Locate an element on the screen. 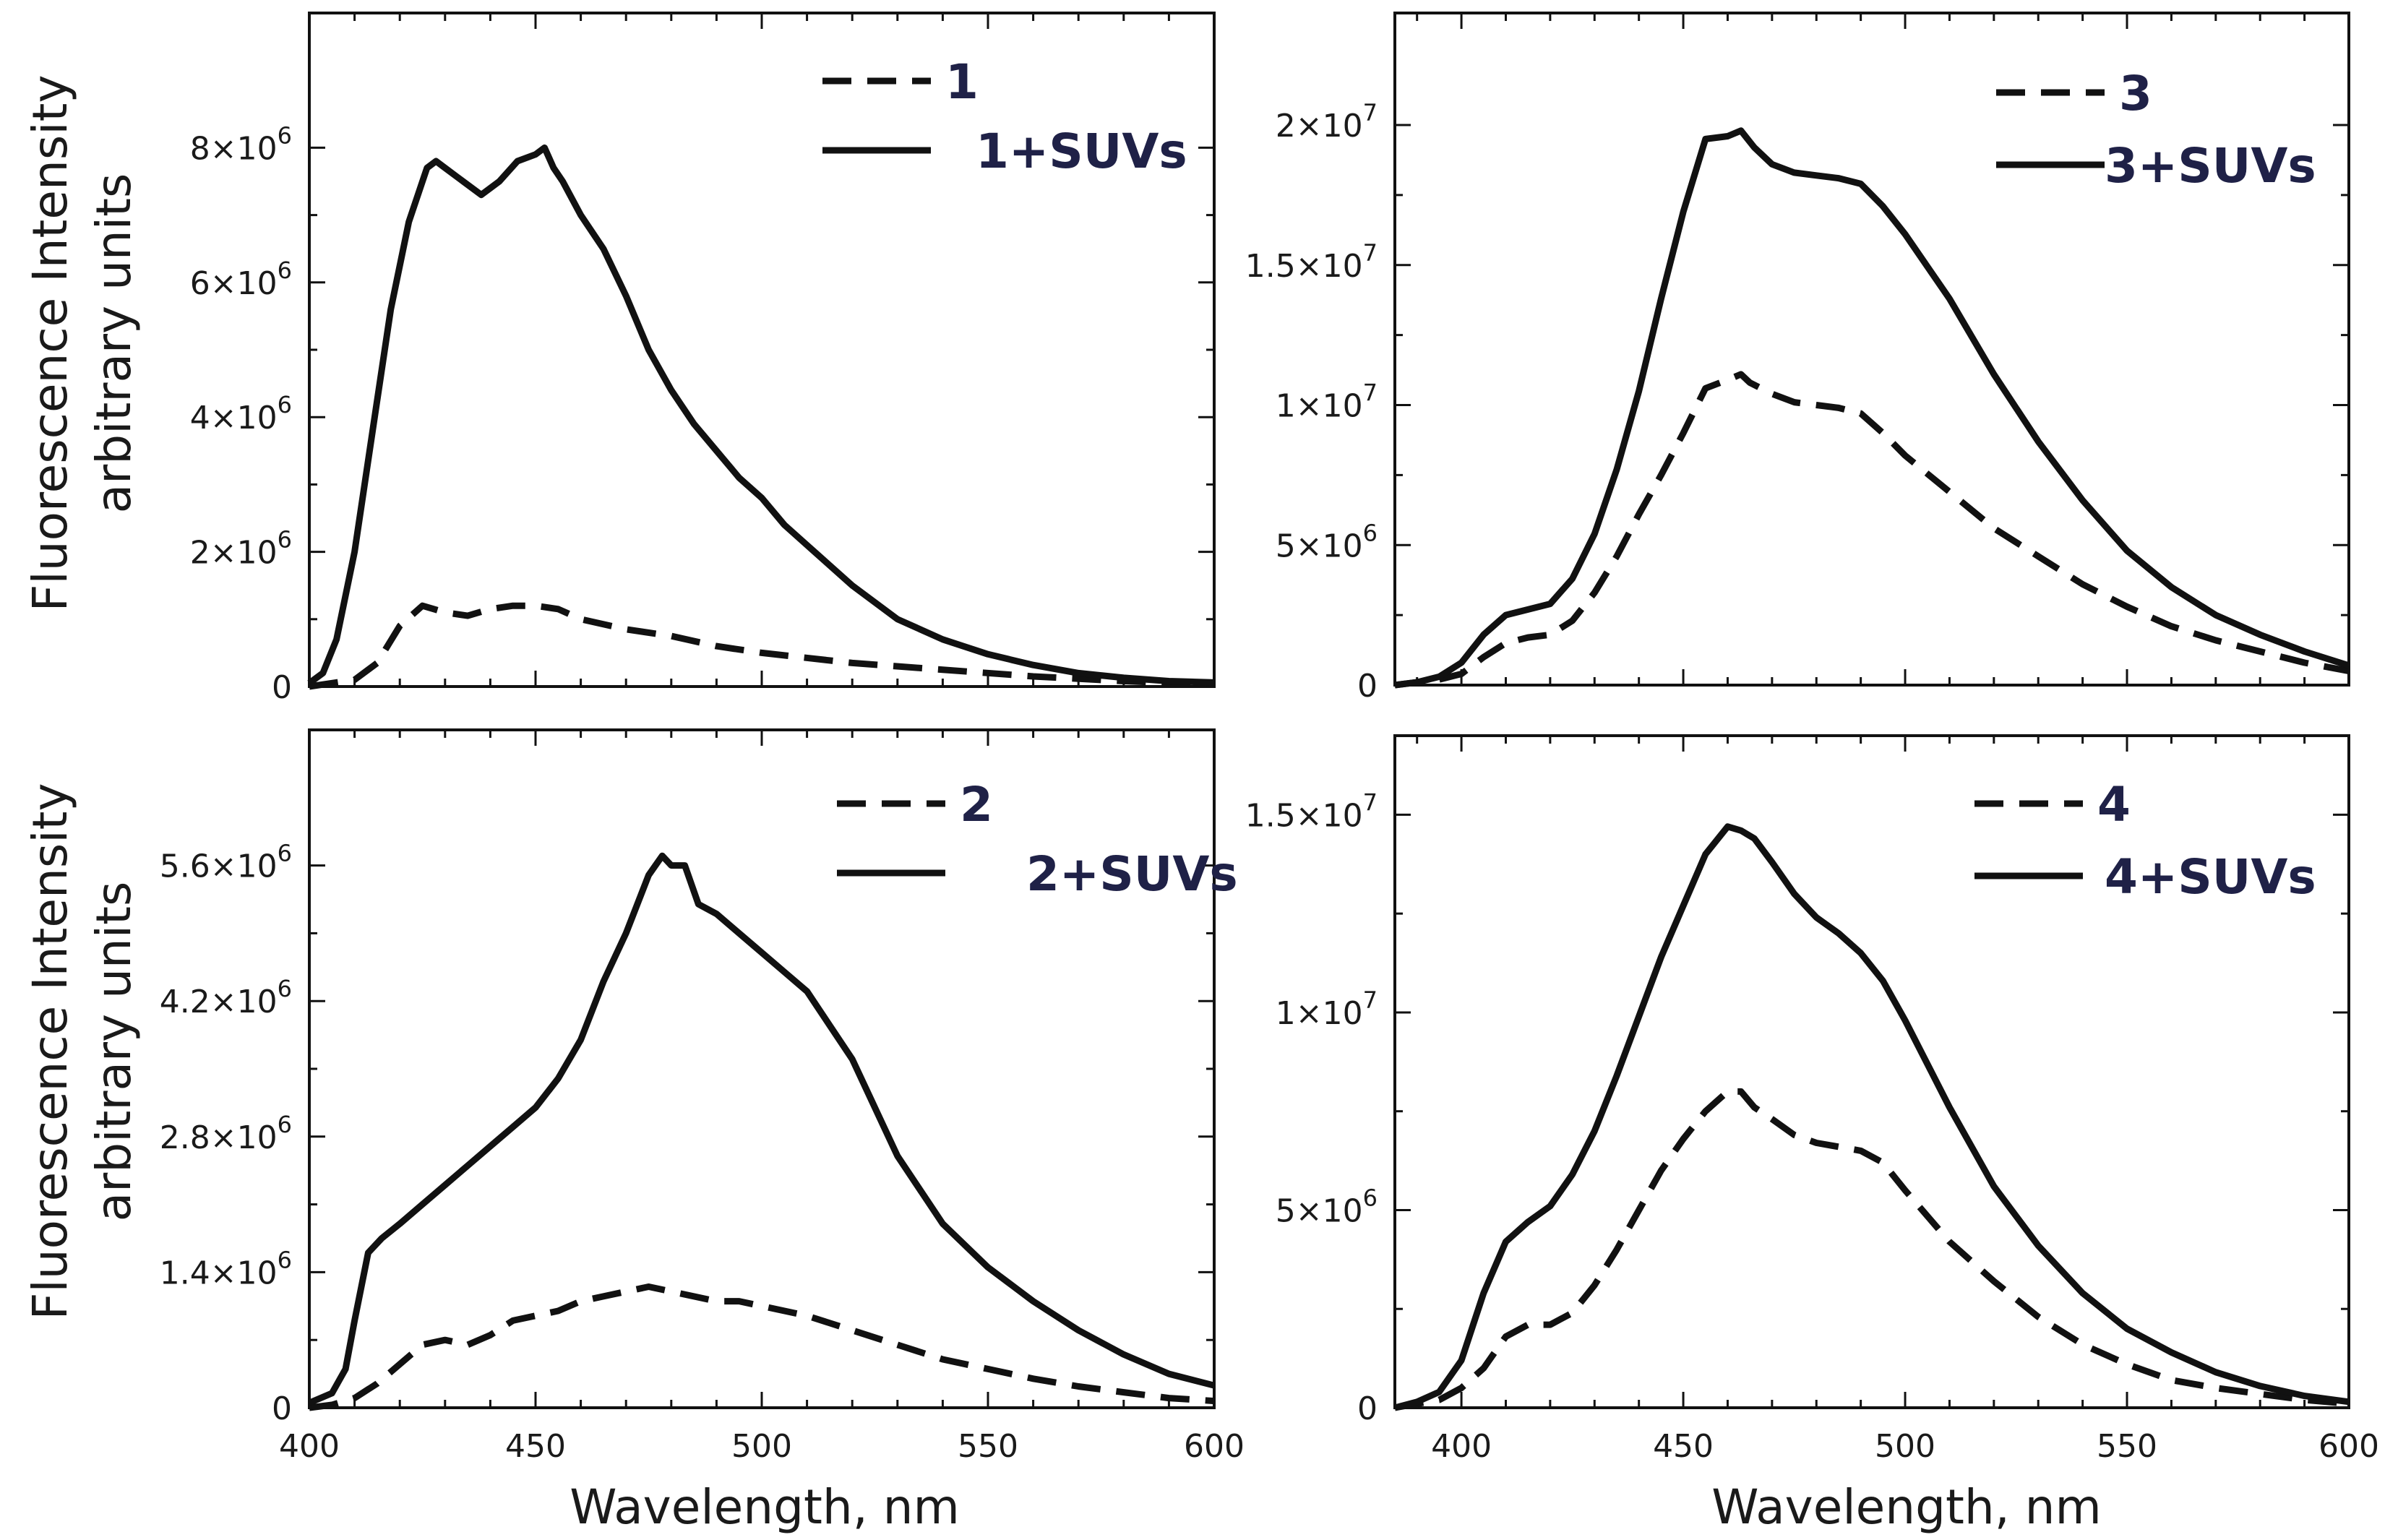 The width and height of the screenshot is (2398, 1540). y-axis-label-bottom-line1: Fluorescence Intensity is located at coordinates (50, 1051).